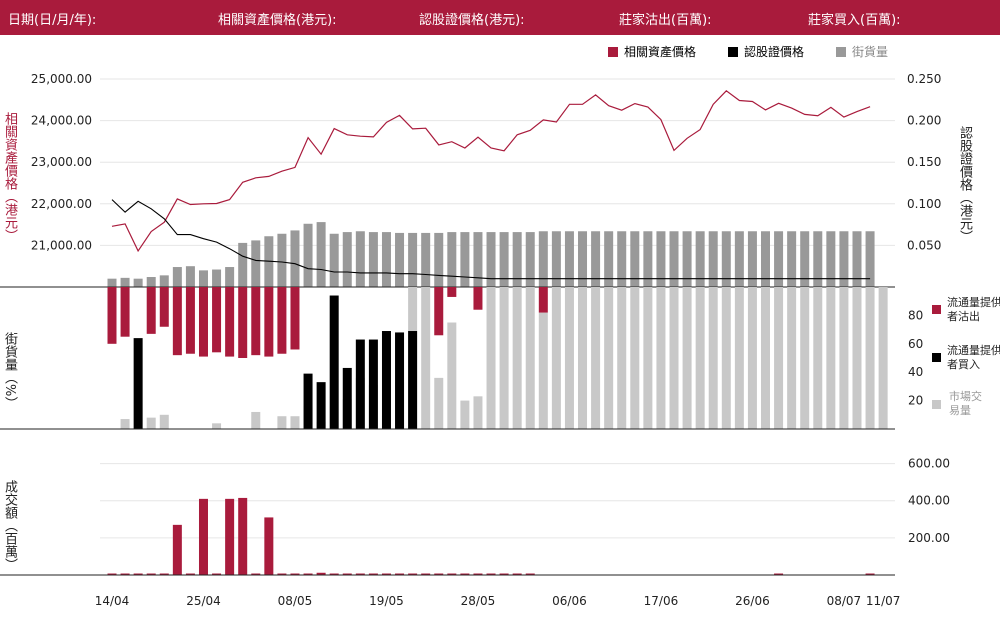 Image resolution: width=1000 pixels, height=620 pixels. Describe the element at coordinates (924, 245) in the screenshot. I see `y-right-tick-label: 0.050` at that location.